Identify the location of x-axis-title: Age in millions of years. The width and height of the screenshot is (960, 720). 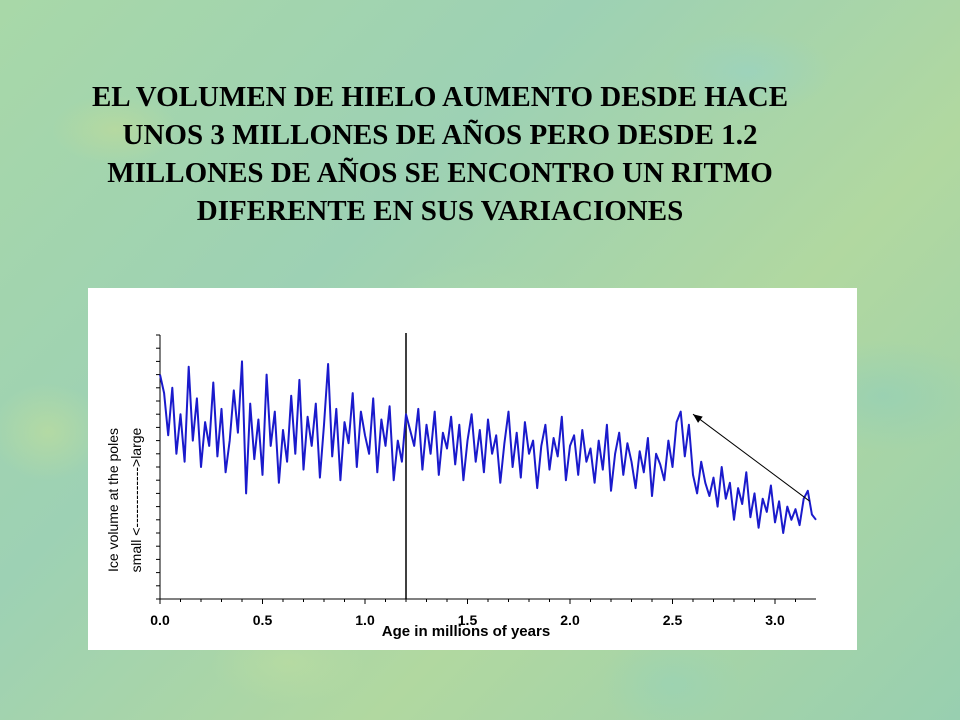
(466, 631).